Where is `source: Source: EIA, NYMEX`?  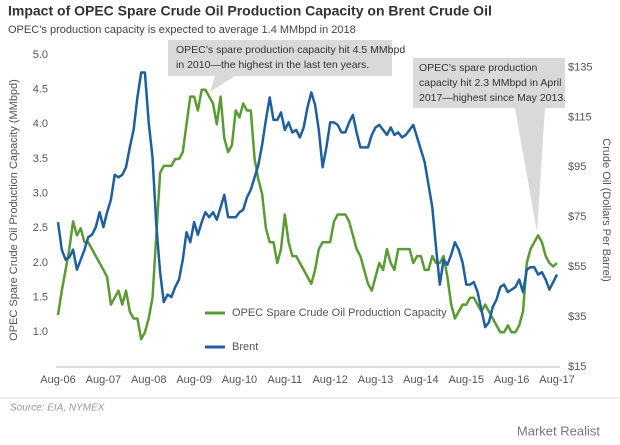 source: Source: EIA, NYMEX is located at coordinates (57, 408).